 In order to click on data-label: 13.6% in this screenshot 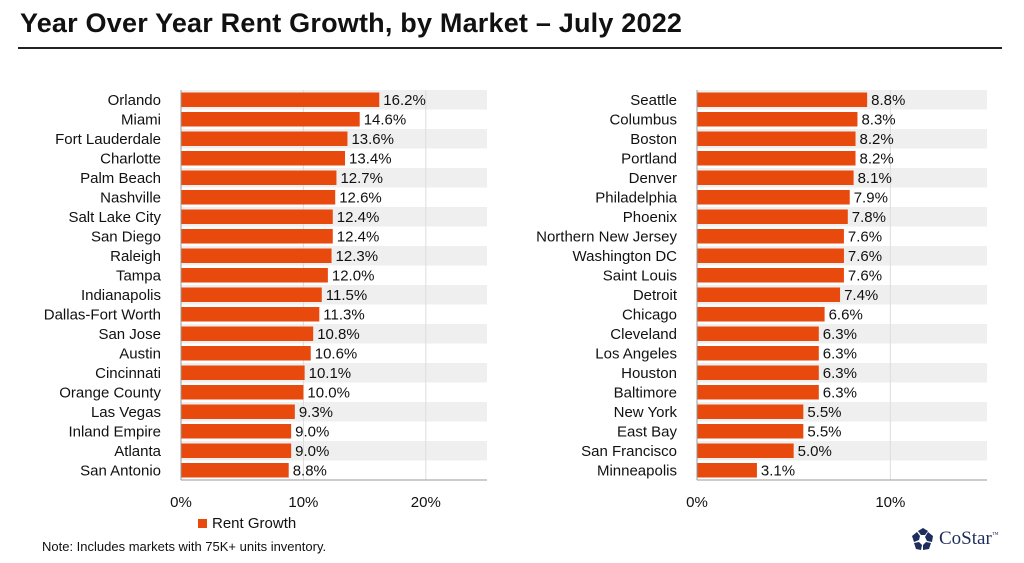, I will do `click(372, 139)`.